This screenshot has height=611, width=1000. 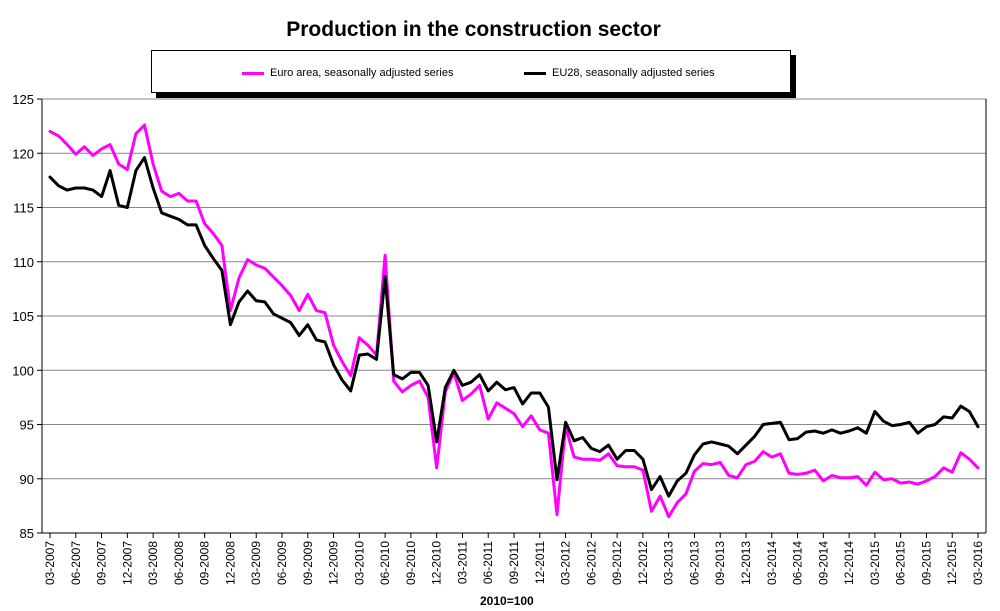 What do you see at coordinates (488, 562) in the screenshot?
I see `x-tick-label: 06-2011` at bounding box center [488, 562].